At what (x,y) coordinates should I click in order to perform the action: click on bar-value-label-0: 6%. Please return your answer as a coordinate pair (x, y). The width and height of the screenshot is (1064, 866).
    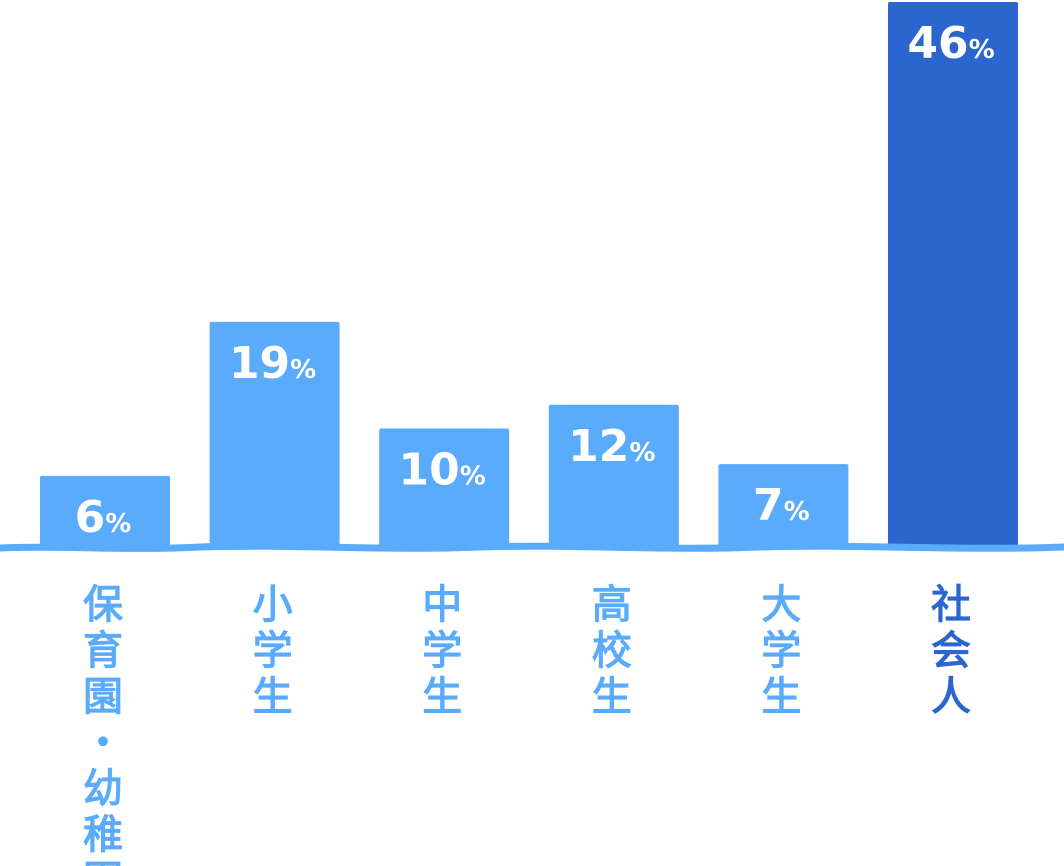
    Looking at the image, I should click on (103, 517).